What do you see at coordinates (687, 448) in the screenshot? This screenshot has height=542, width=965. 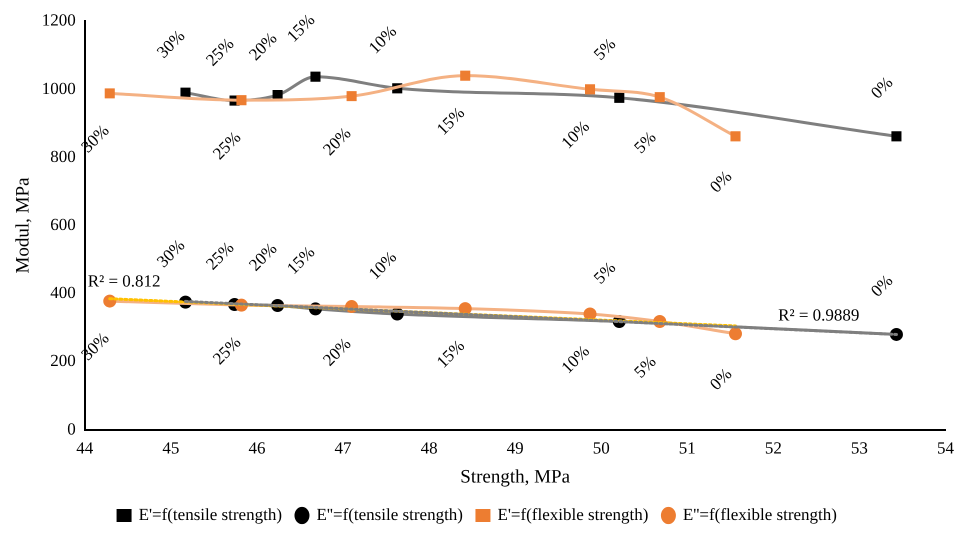 I see `x-tick-label: 51` at bounding box center [687, 448].